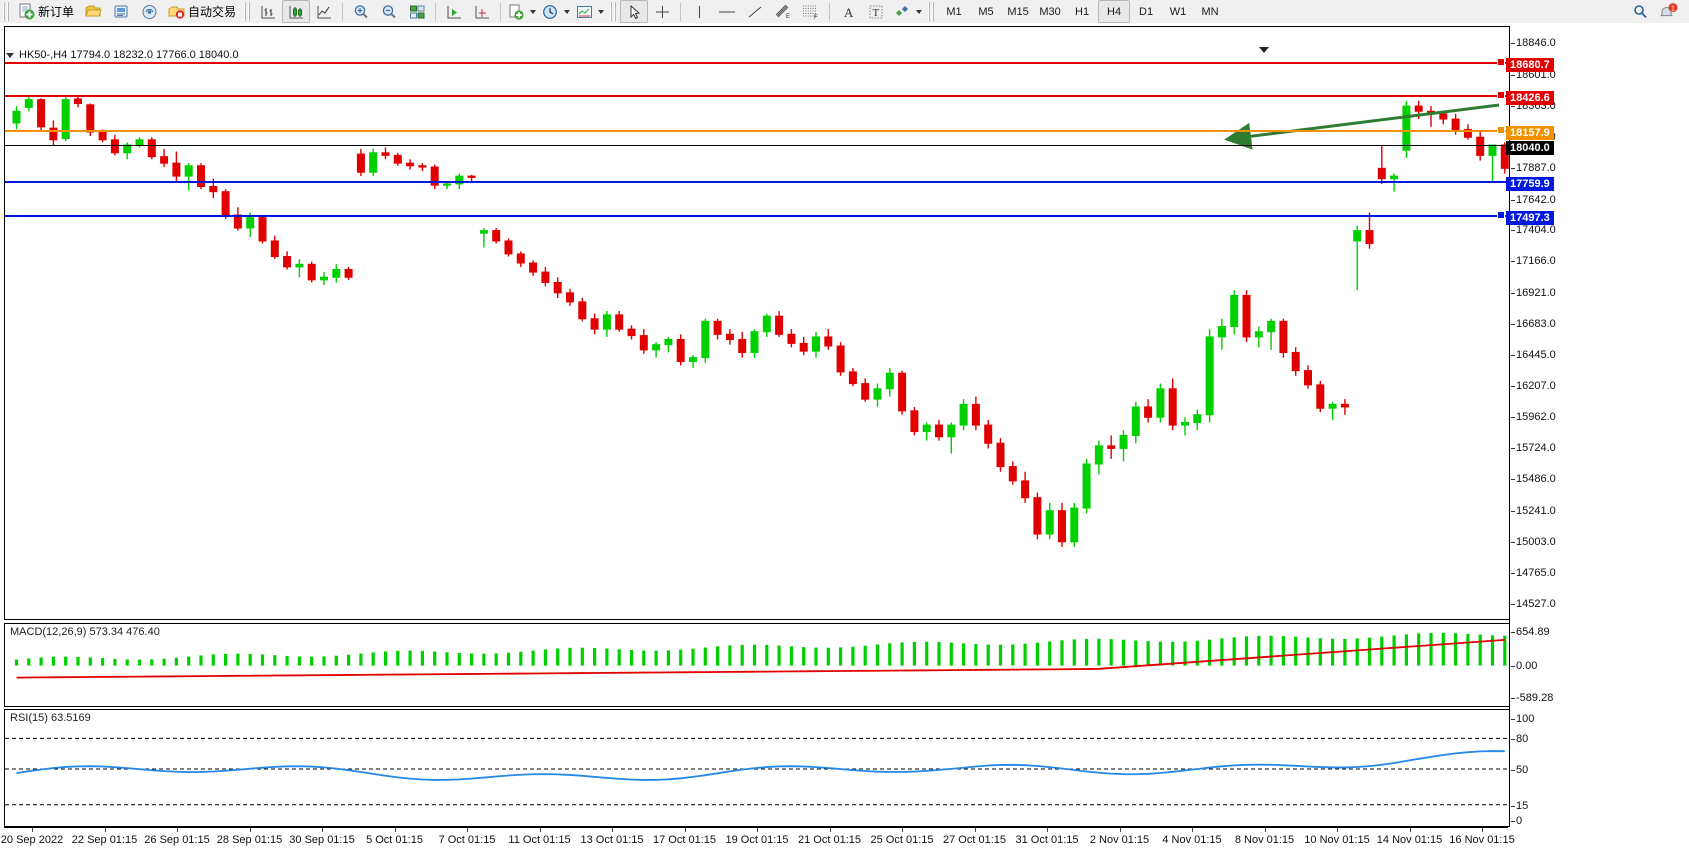 The image size is (1689, 865). What do you see at coordinates (590, 11) in the screenshot?
I see `templates-button` at bounding box center [590, 11].